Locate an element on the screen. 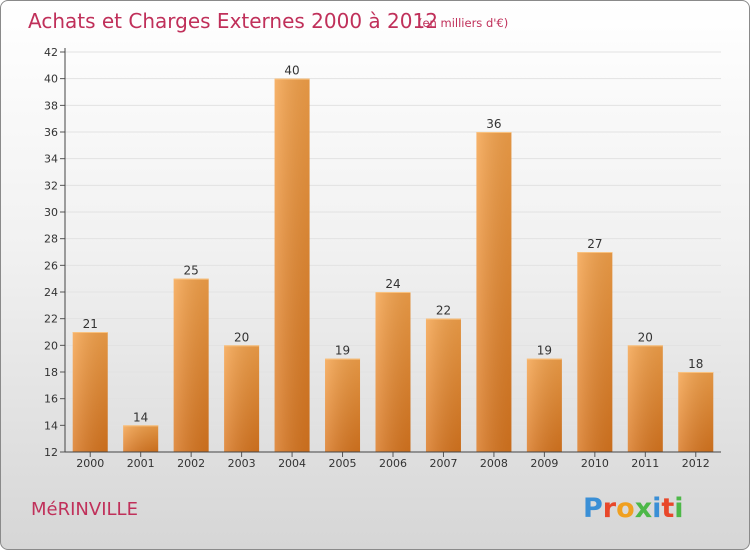 Image resolution: width=750 pixels, height=550 pixels. y-tick-label: 20 is located at coordinates (51, 345).